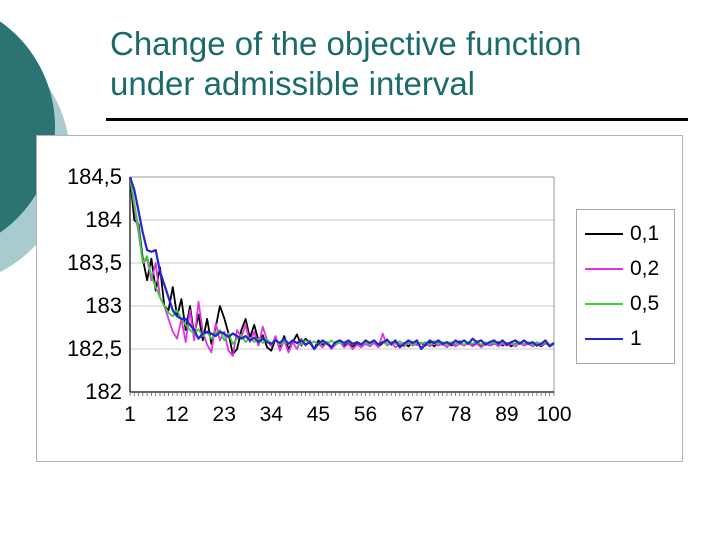  I want to click on legend-entry: 0,1, so click(629, 234).